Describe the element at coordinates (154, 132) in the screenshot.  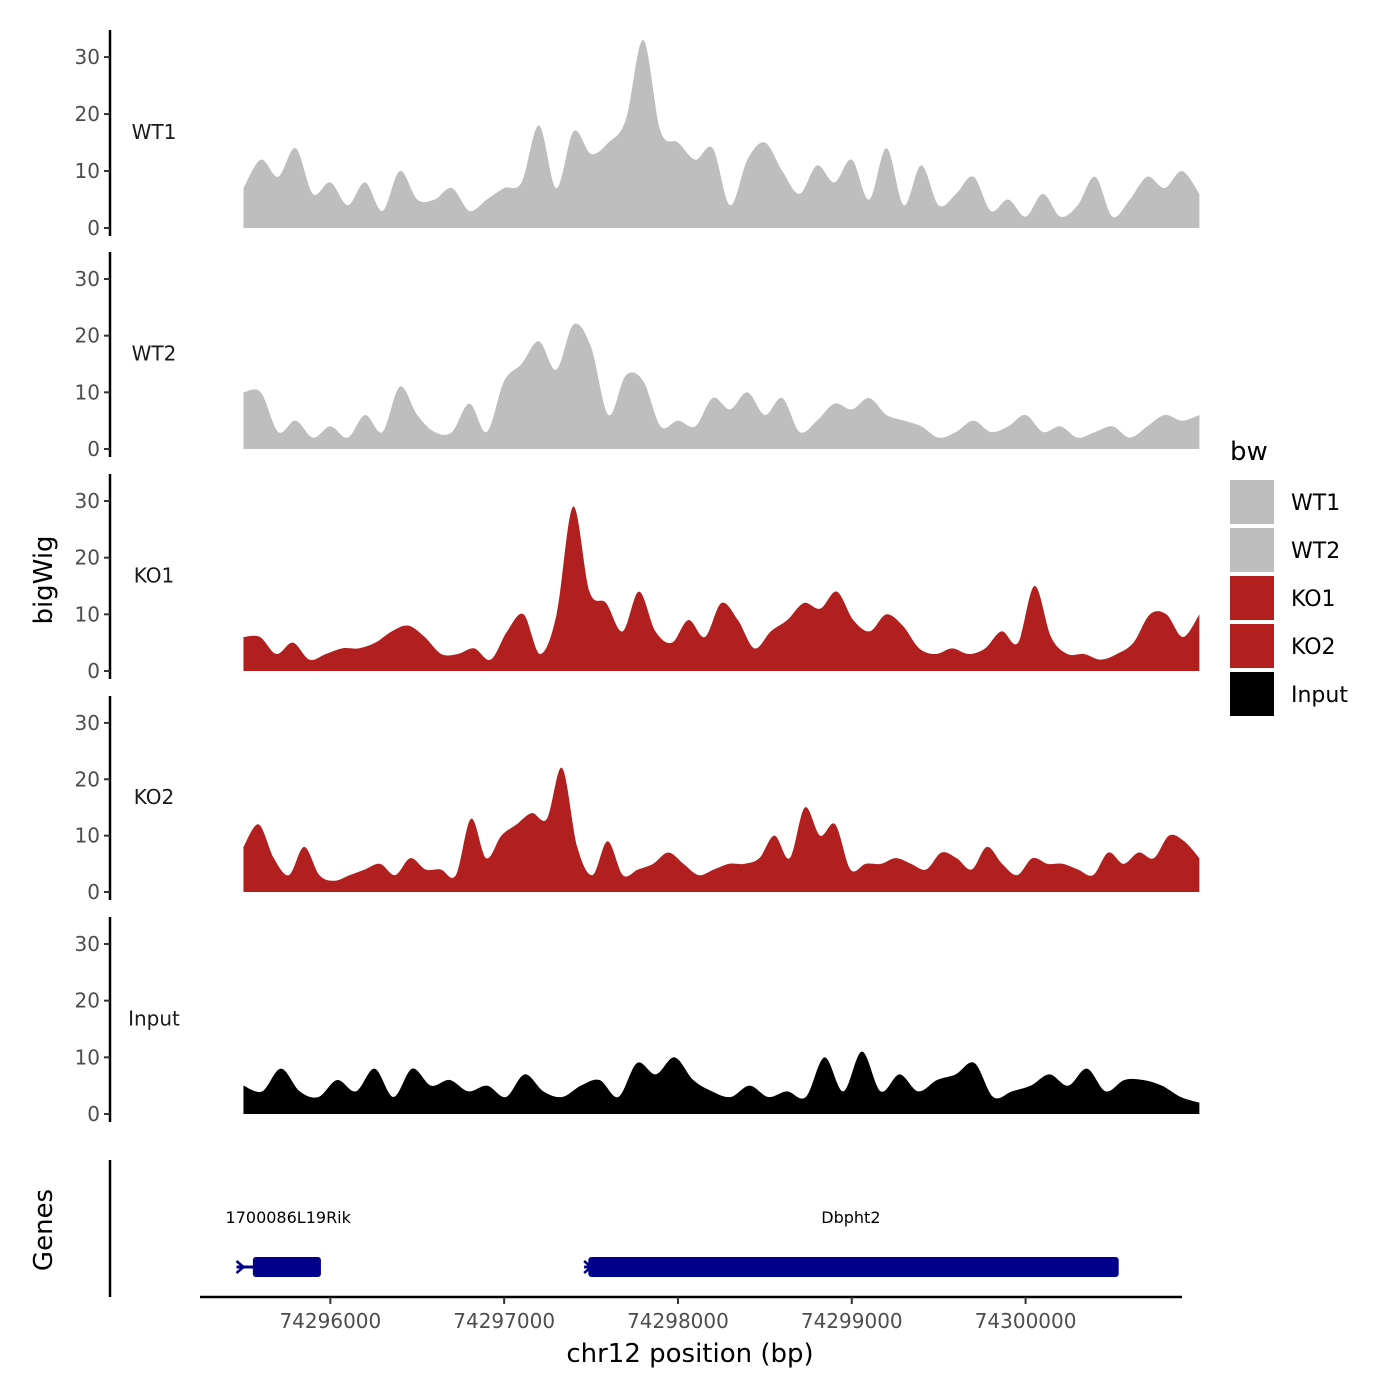
I see `panel-label-wt1: WT1` at that location.